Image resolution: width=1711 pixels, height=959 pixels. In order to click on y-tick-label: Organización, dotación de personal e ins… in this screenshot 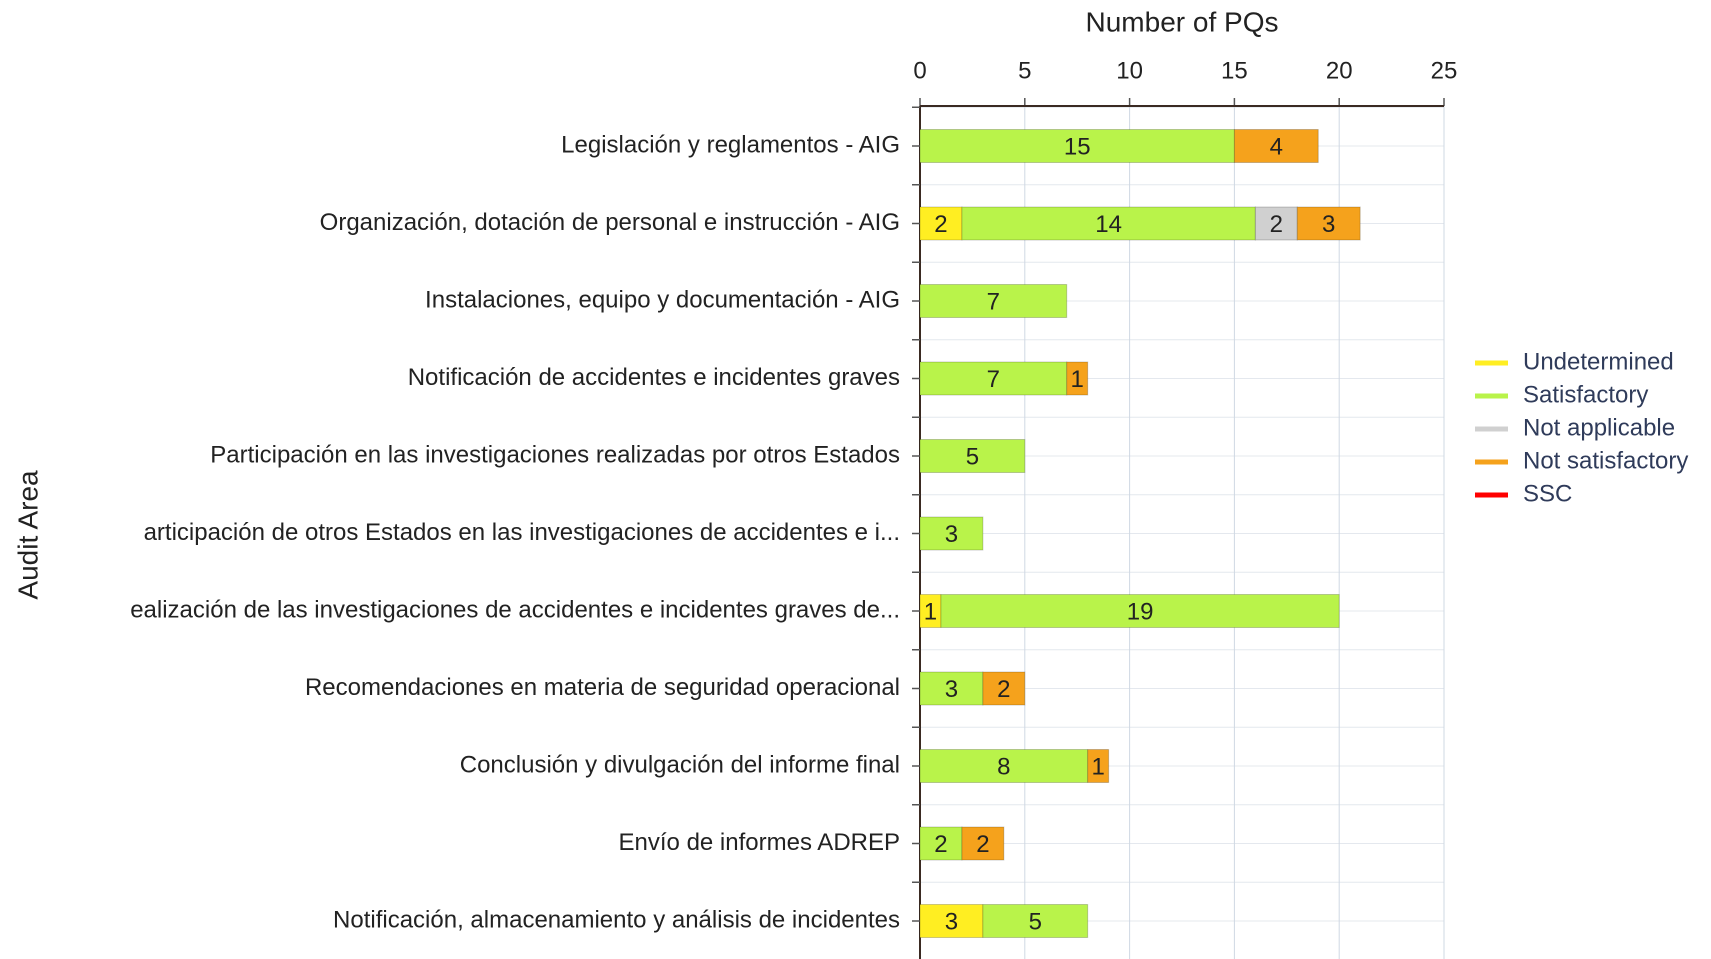, I will do `click(610, 222)`.